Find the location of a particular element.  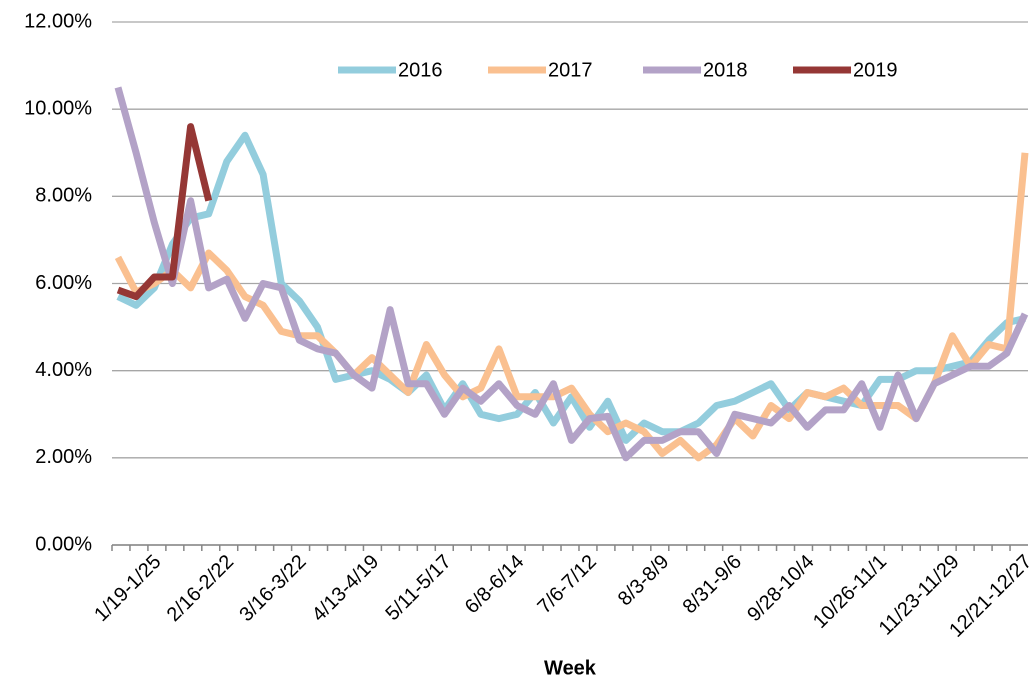

legend-label: 2019 is located at coordinates (875, 70).